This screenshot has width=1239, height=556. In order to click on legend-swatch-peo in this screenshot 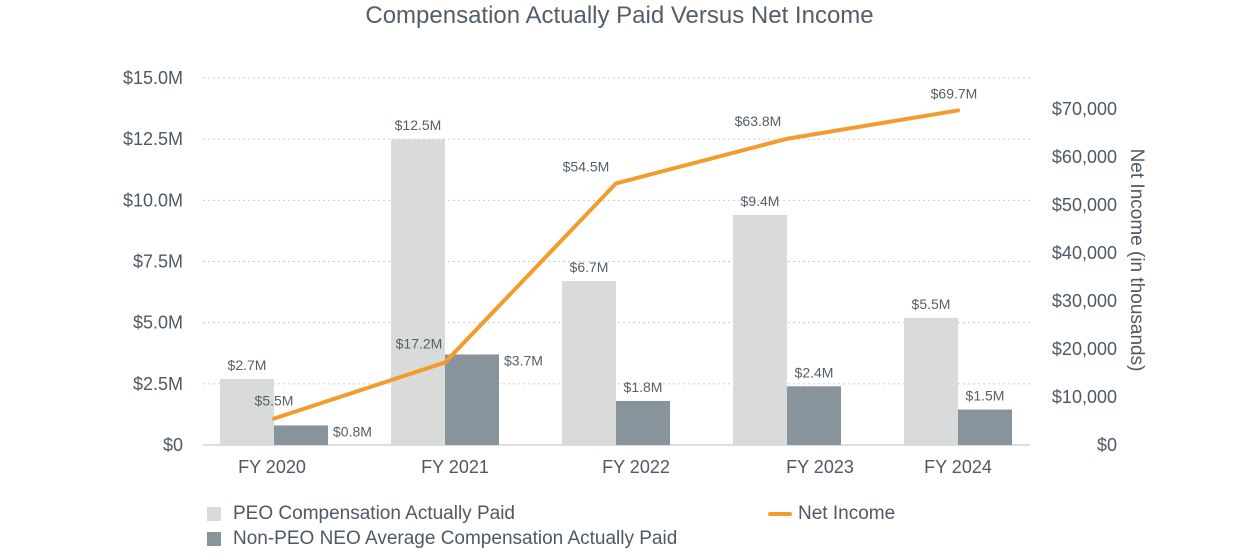, I will do `click(214, 514)`.